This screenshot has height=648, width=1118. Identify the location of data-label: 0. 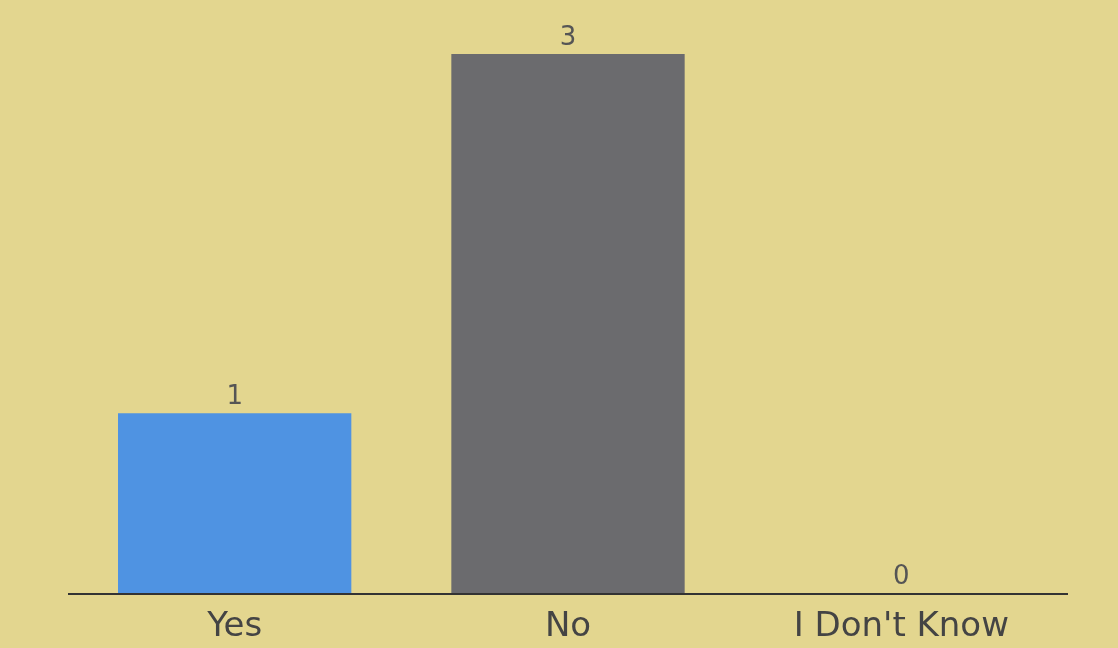
(901, 575).